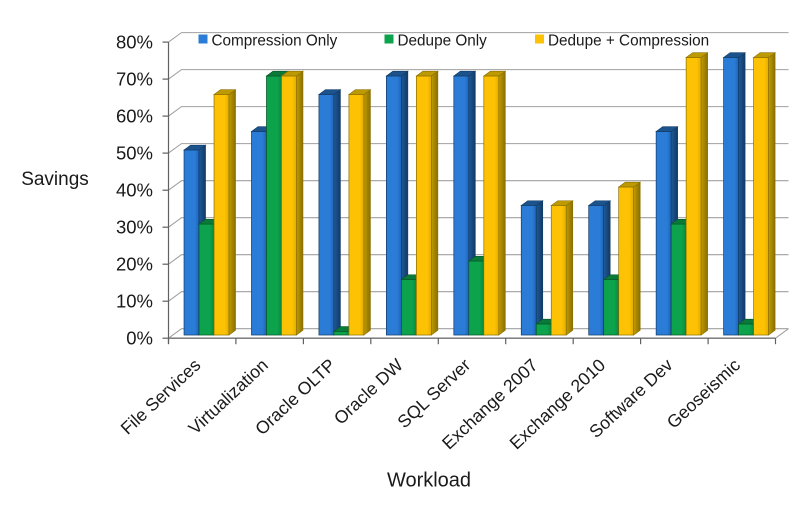 The height and width of the screenshot is (513, 811). What do you see at coordinates (628, 41) in the screenshot?
I see `svg-text: Dedupe + Compression` at bounding box center [628, 41].